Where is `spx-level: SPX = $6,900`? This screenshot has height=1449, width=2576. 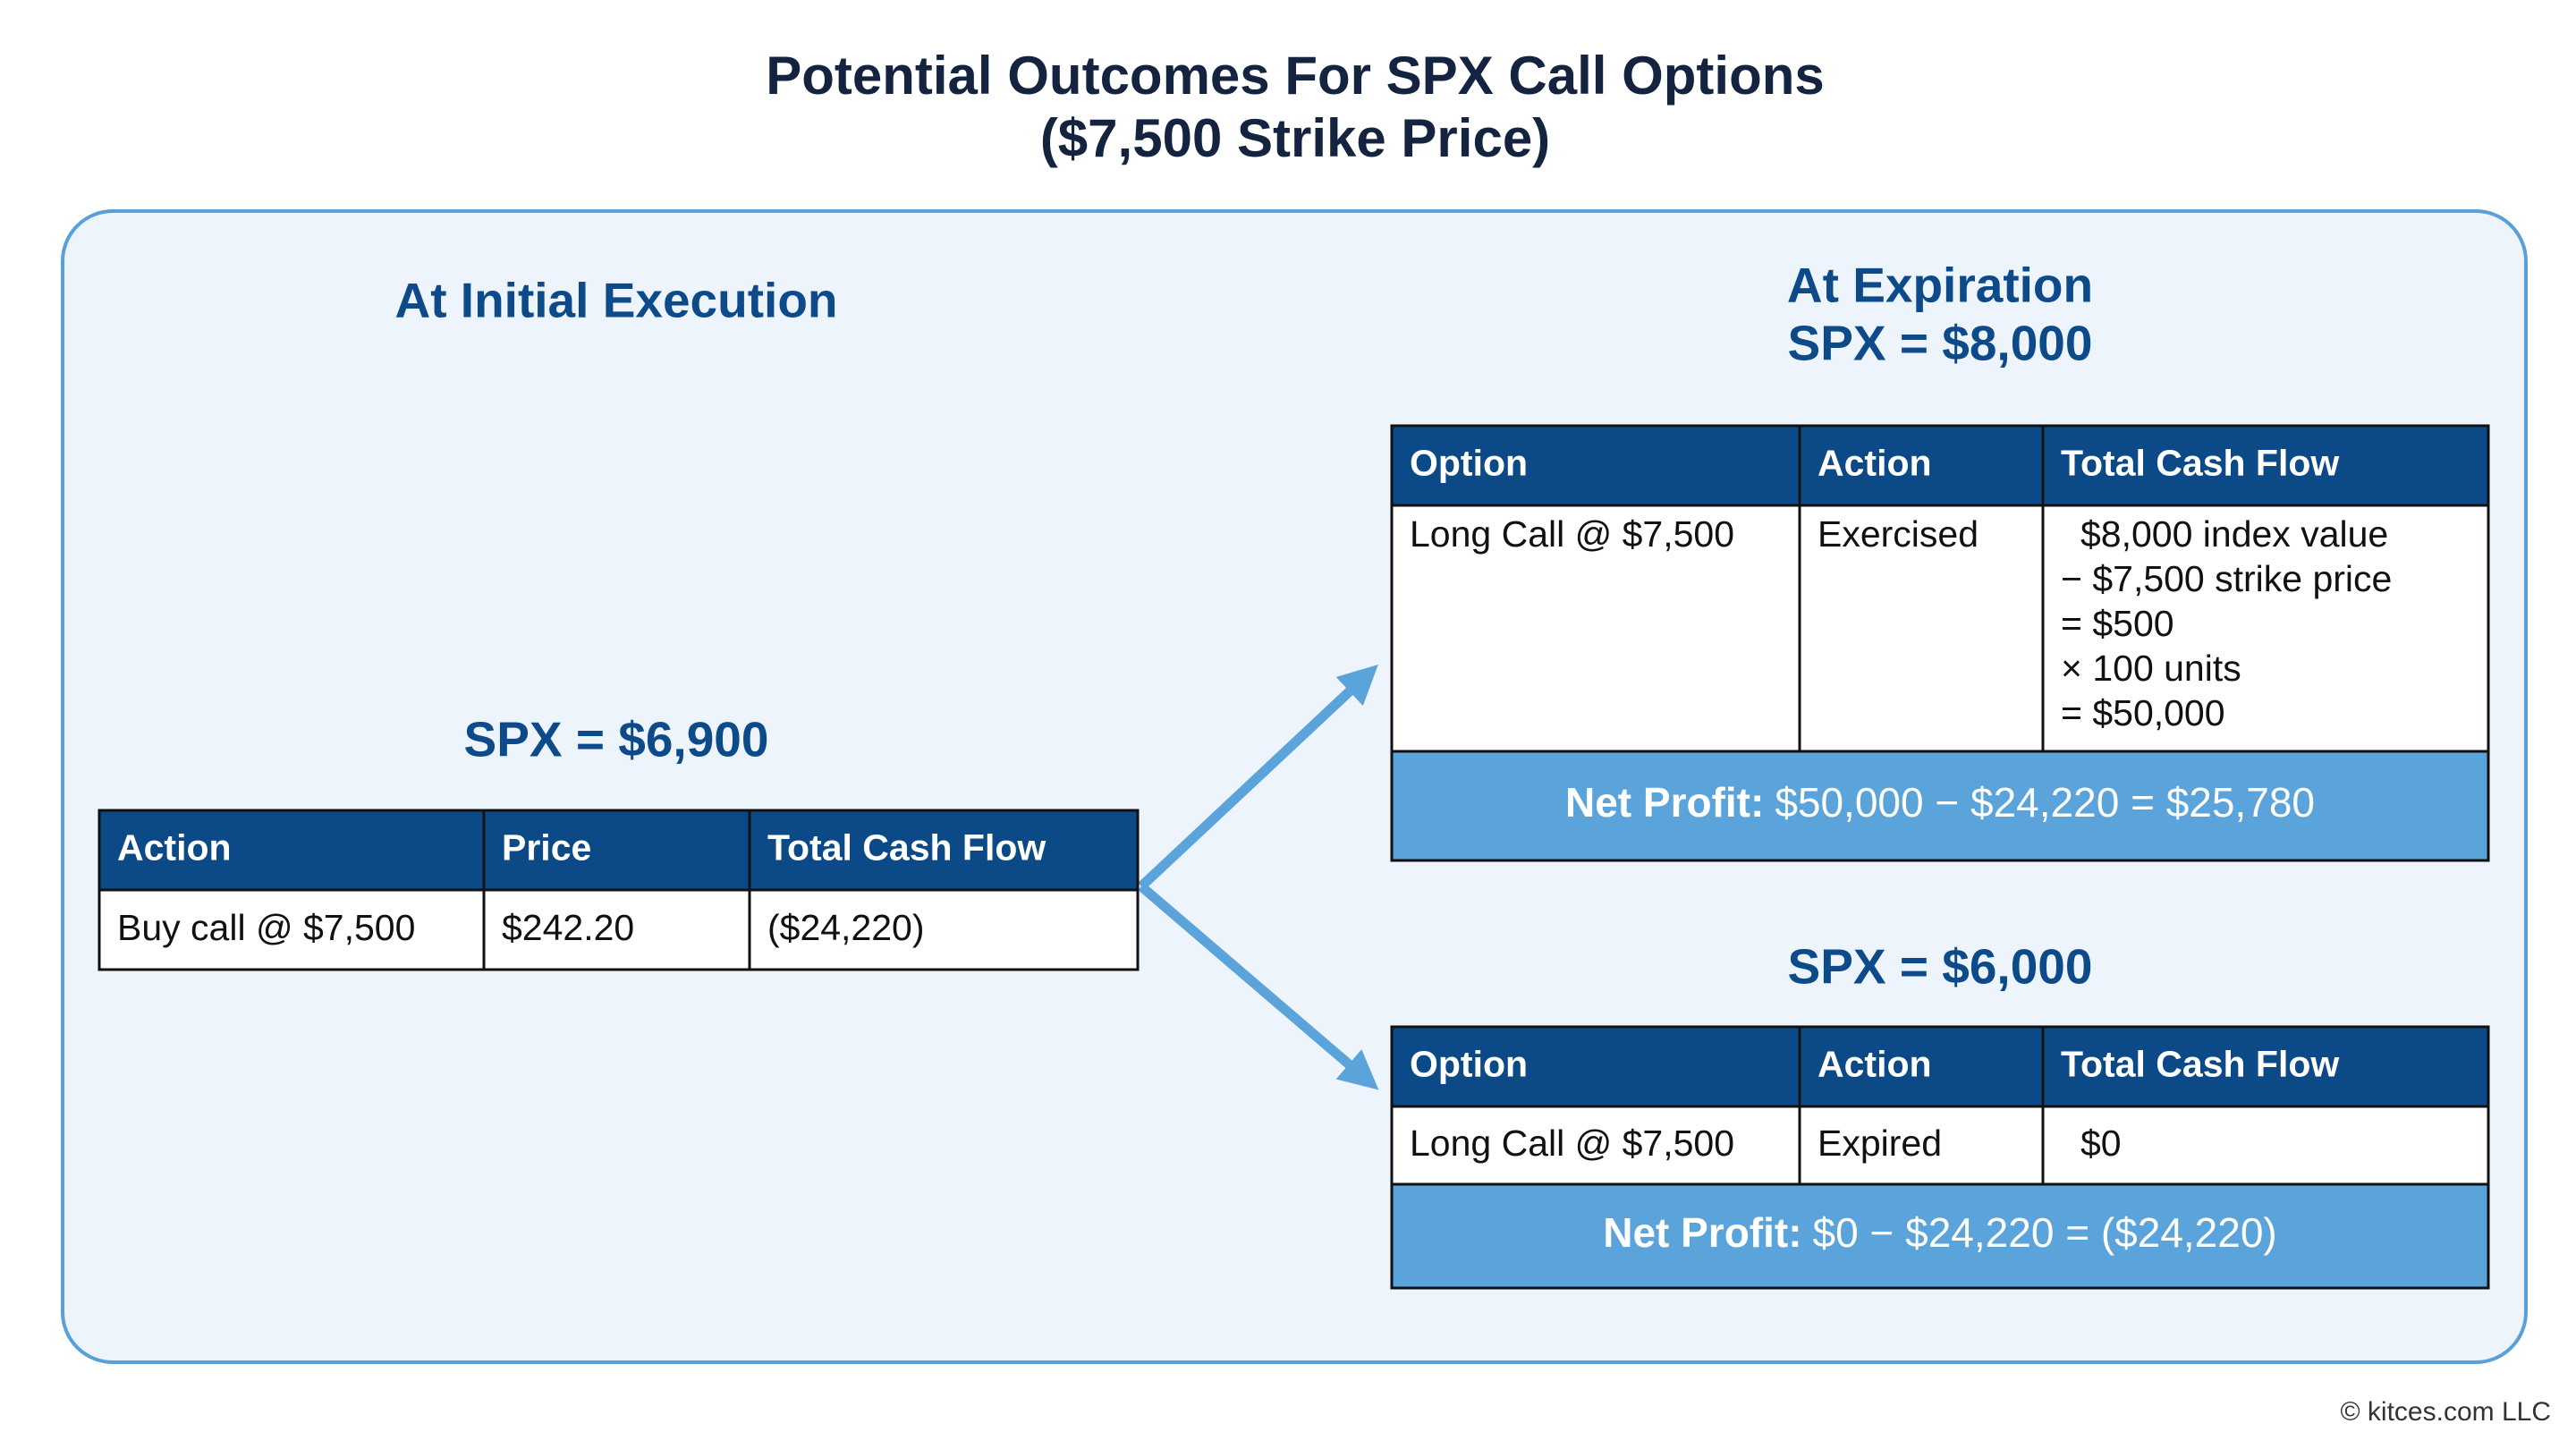 spx-level: SPX = $6,900 is located at coordinates (616, 739).